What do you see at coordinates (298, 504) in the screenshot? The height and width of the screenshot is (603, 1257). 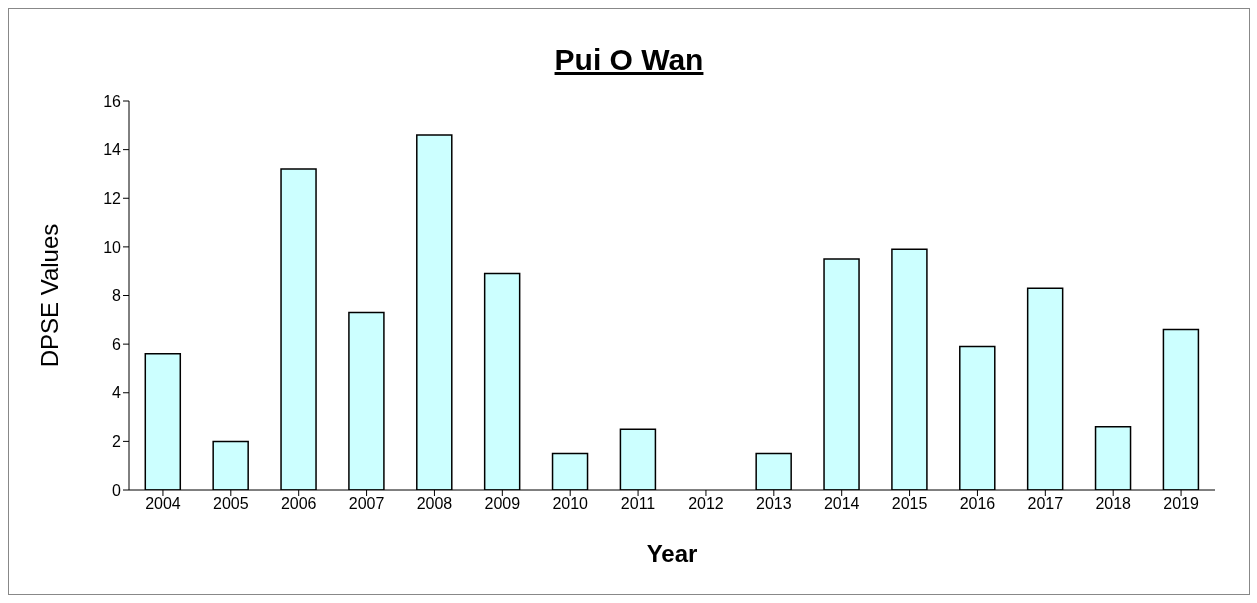 I see `x-tick-label: 2006` at bounding box center [298, 504].